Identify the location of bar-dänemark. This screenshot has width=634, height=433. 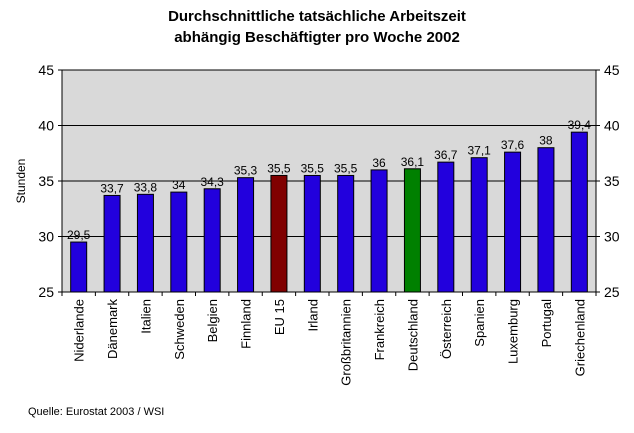
(112, 243).